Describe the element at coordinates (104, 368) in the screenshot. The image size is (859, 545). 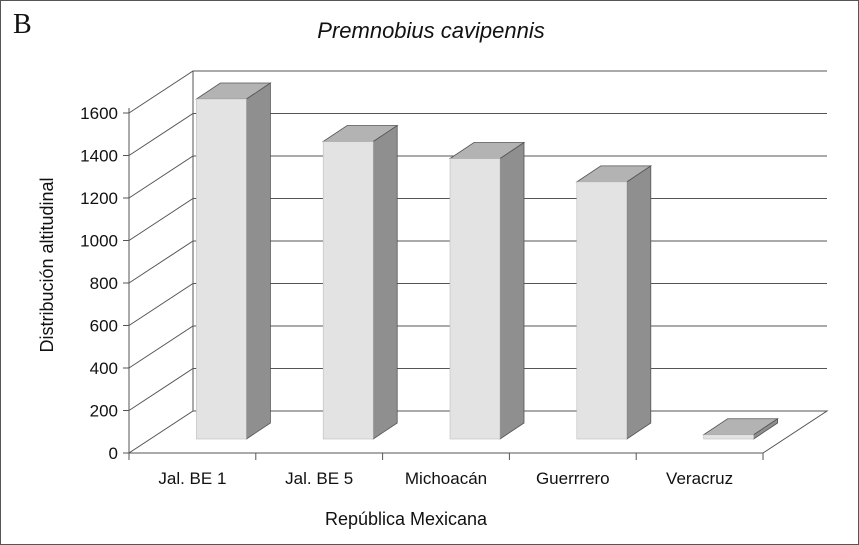
I see `y-tick-label: 400` at that location.